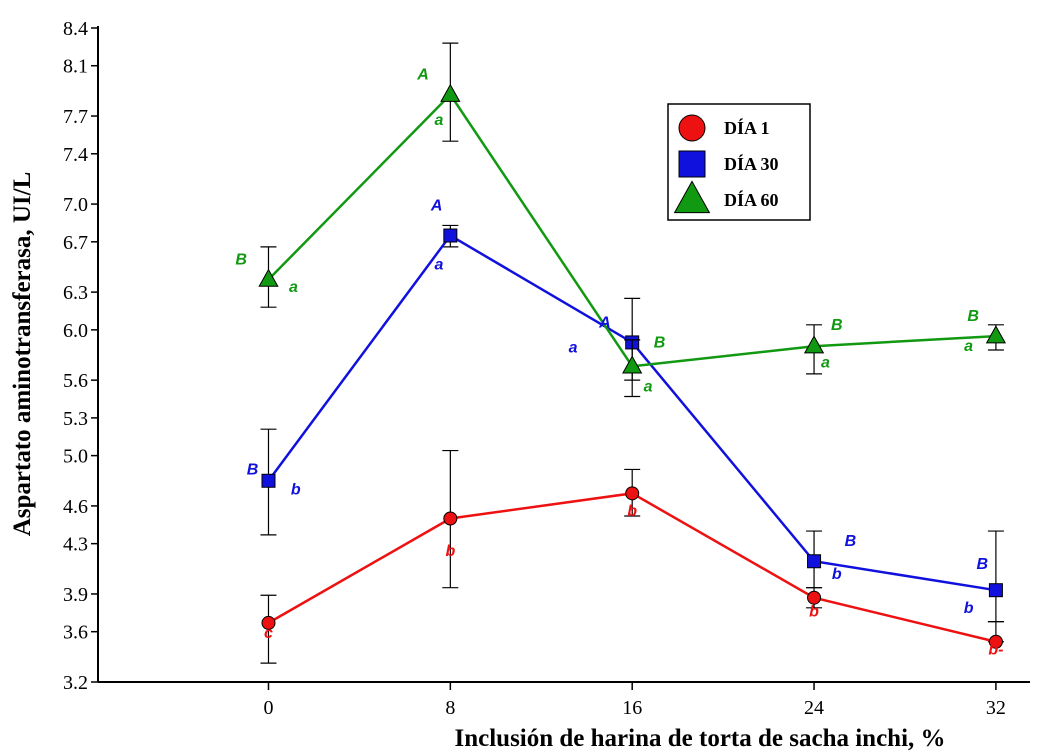 The height and width of the screenshot is (753, 1058). I want to click on significance-letter: c, so click(268, 633).